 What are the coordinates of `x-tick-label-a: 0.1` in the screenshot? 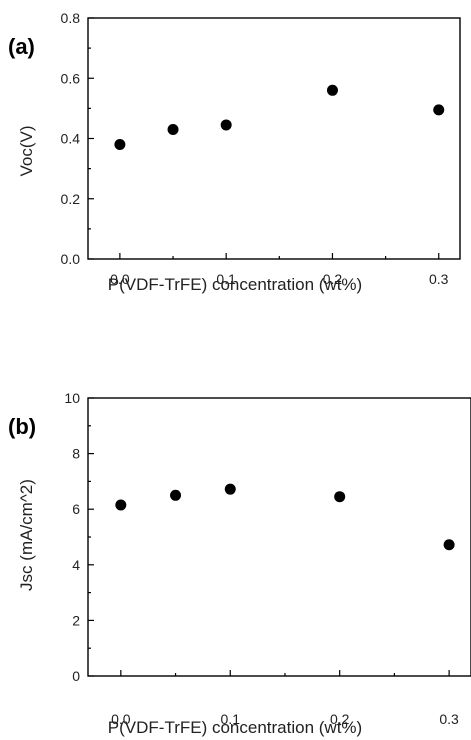 It's located at (226, 279).